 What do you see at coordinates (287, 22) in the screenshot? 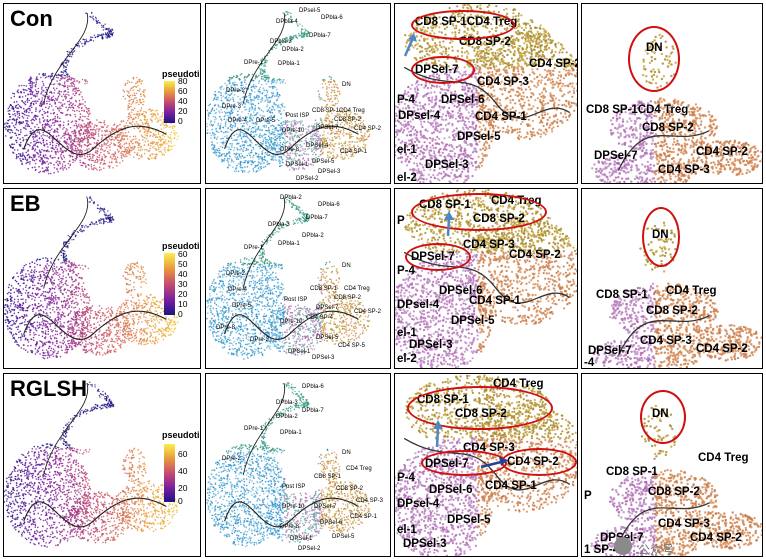
I see `cluster-label: DPbla-4` at bounding box center [287, 22].